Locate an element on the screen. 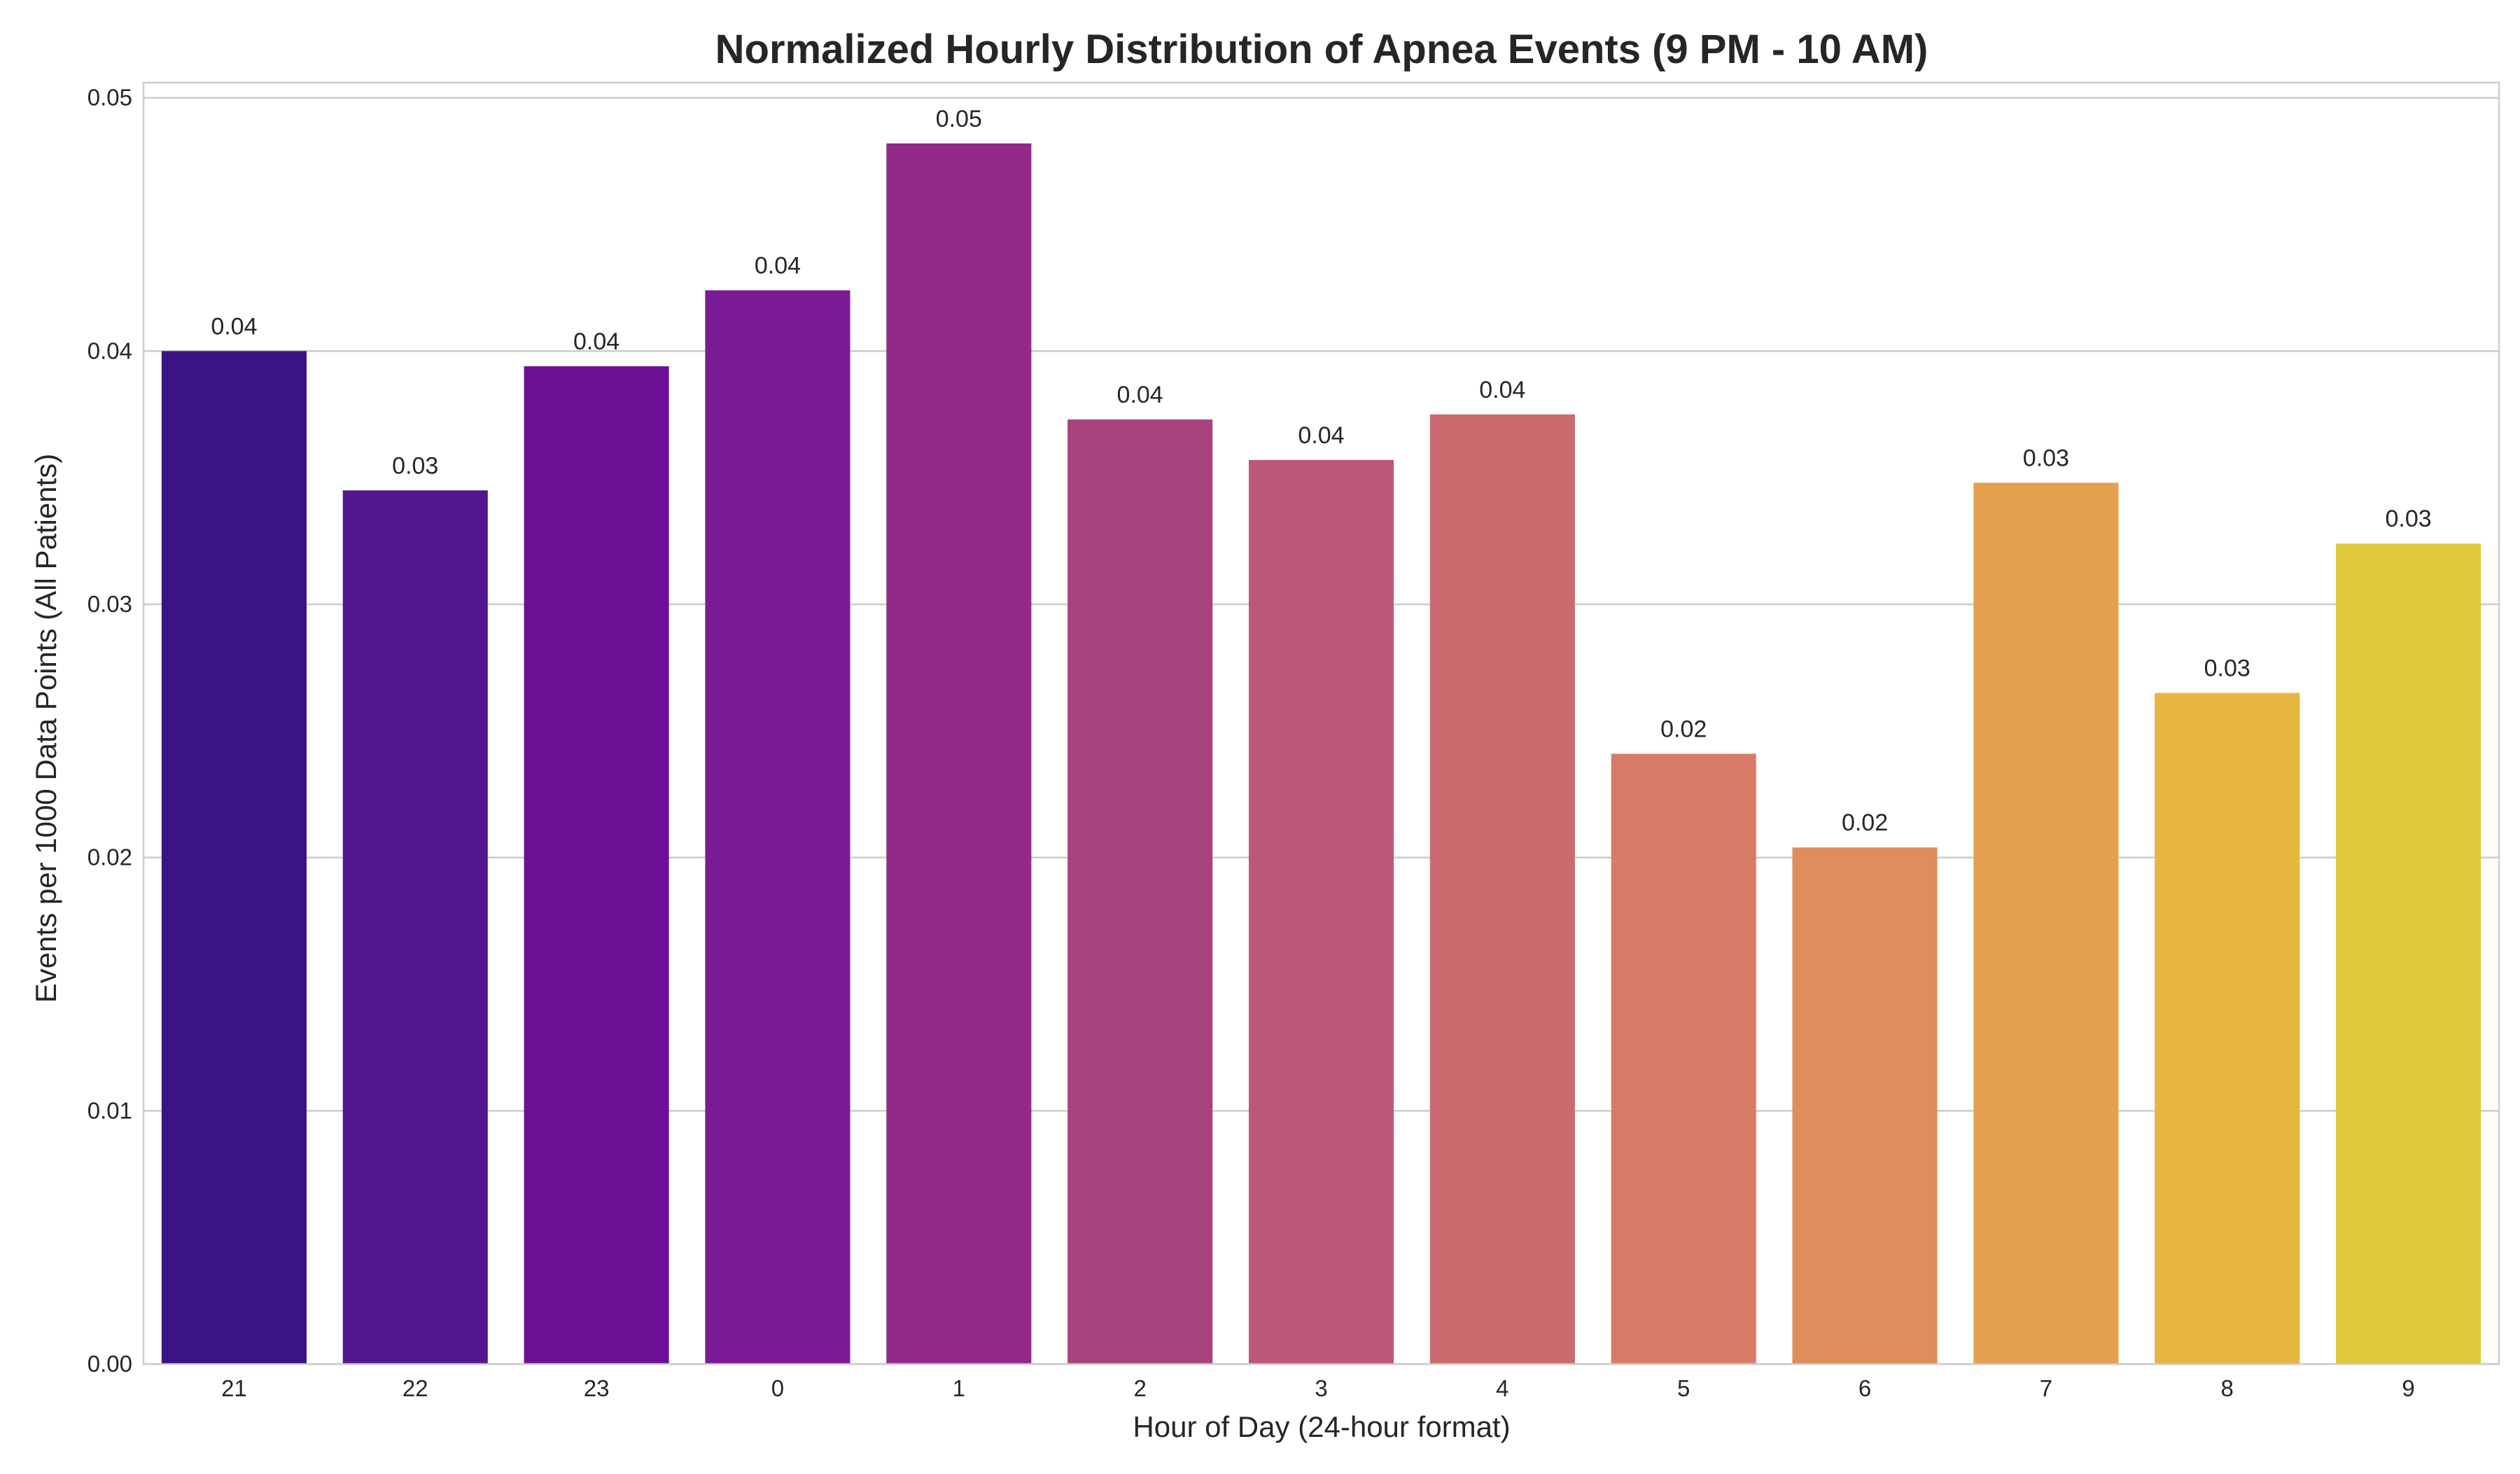 Image resolution: width=2520 pixels, height=1474 pixels. y-tick-labels: 0.00 0.01 0.02 0.03 0.04 0.05 is located at coordinates (110, 731).